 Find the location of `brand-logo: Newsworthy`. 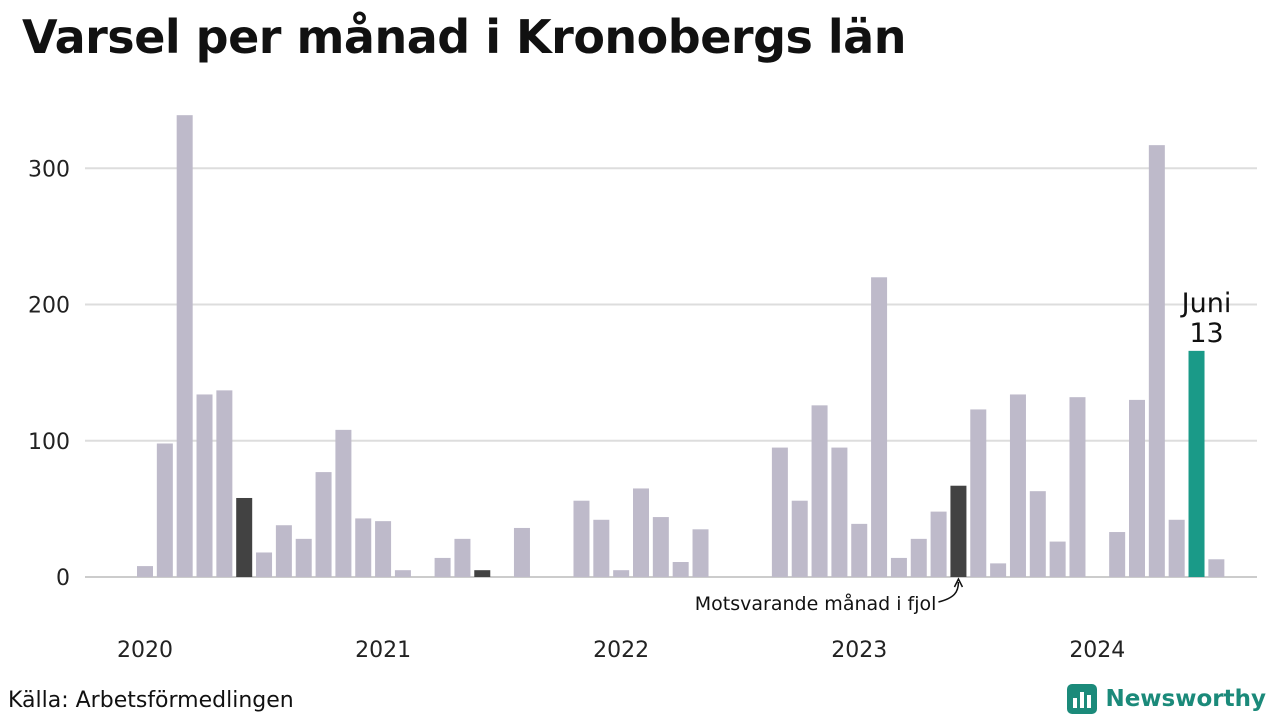

brand-logo: Newsworthy is located at coordinates (1166, 699).